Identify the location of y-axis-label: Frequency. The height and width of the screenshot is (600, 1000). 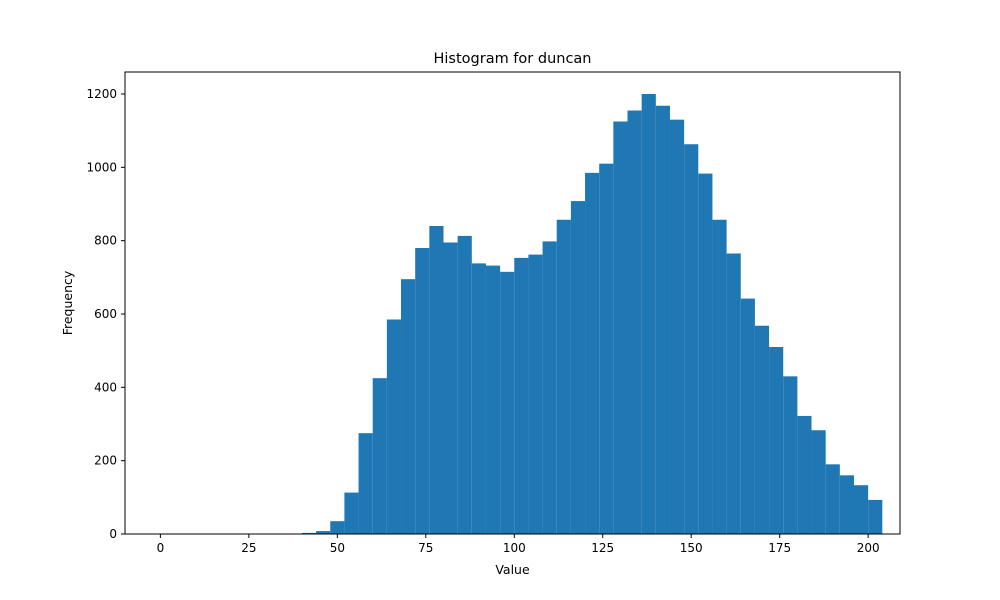
(67, 302).